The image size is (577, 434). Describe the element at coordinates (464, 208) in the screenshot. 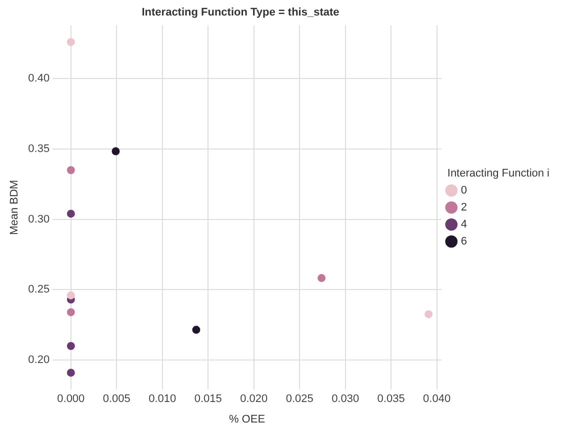

I see `legend-label: 2` at that location.